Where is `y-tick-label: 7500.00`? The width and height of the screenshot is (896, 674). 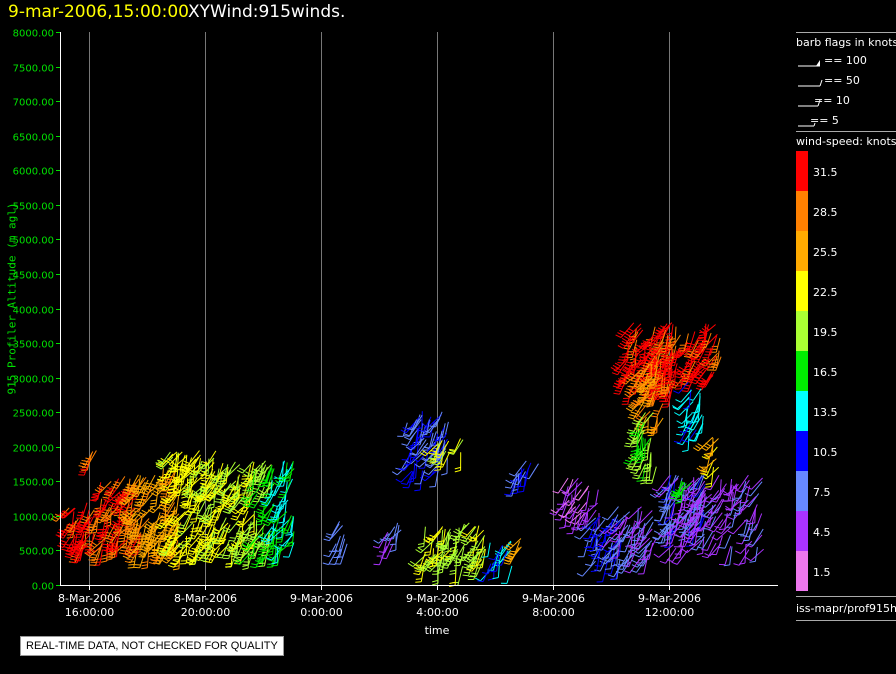 y-tick-label: 7500.00 is located at coordinates (33, 69).